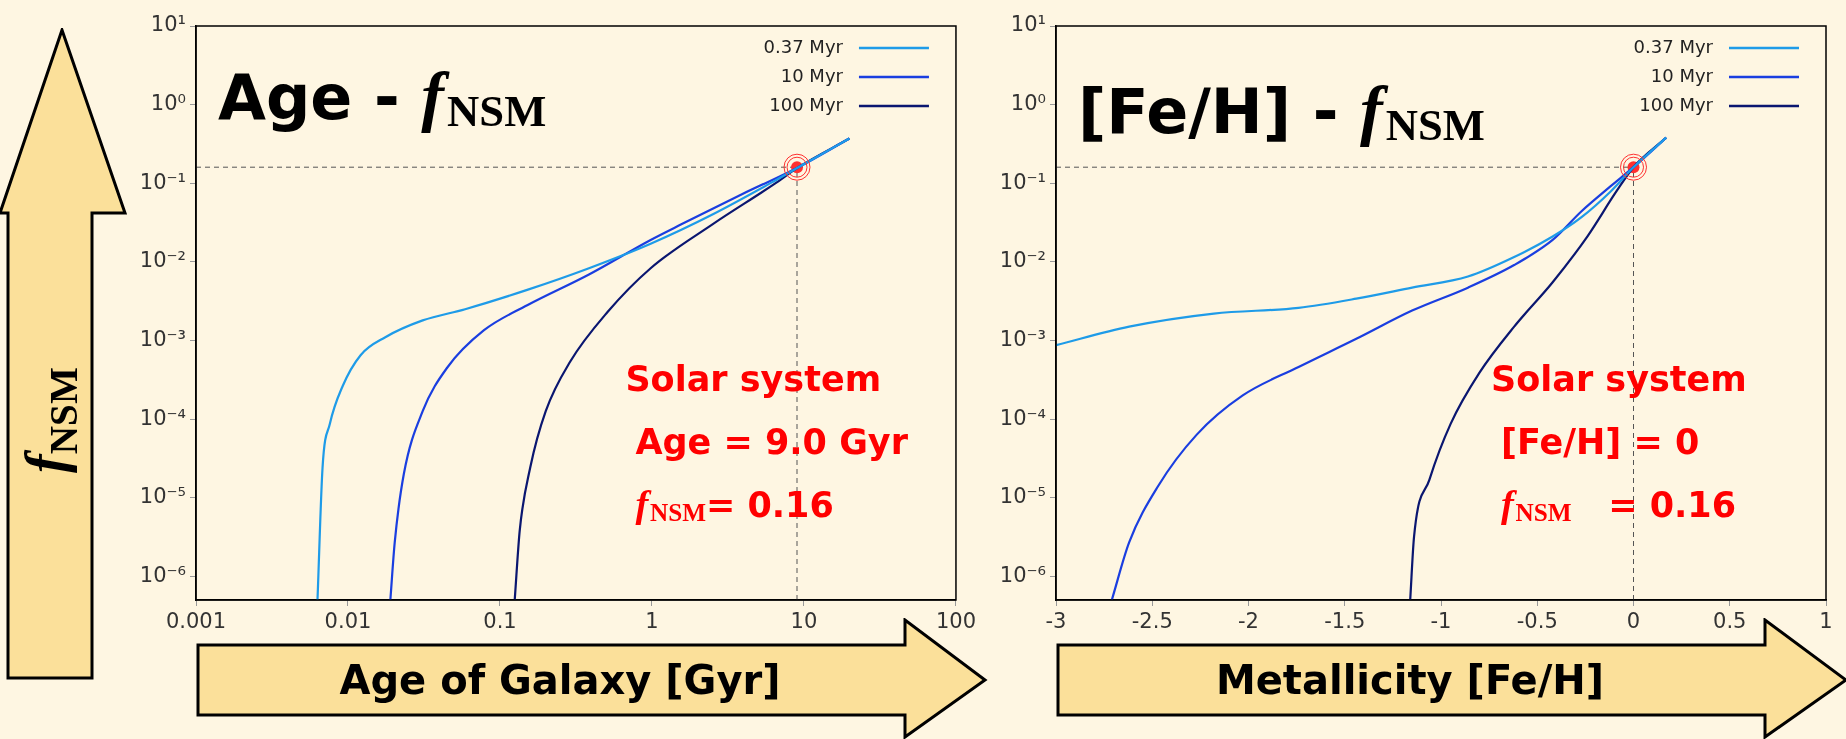  What do you see at coordinates (1152, 621) in the screenshot?
I see `x-tick-label: -2.5` at bounding box center [1152, 621].